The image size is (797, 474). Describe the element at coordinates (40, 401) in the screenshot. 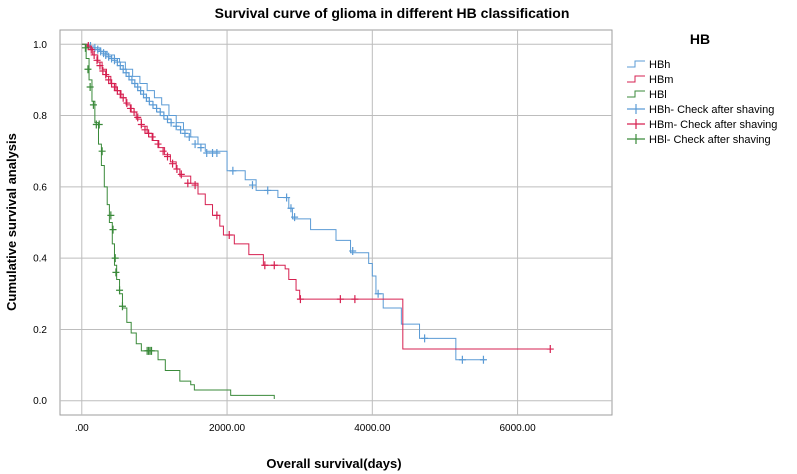

I see `y-tick-label: 0.0` at that location.